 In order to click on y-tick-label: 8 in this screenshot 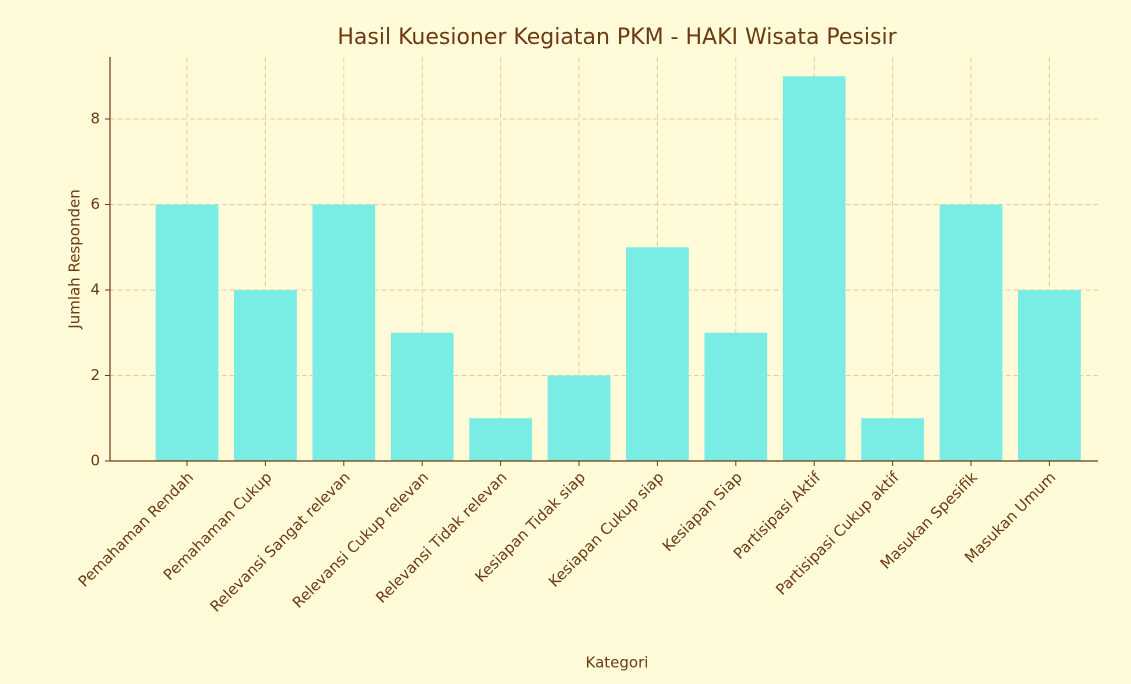, I will do `click(95, 118)`.